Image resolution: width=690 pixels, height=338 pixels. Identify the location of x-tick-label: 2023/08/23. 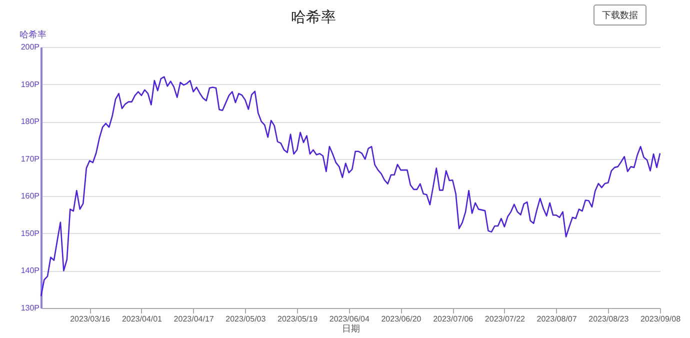
(609, 319).